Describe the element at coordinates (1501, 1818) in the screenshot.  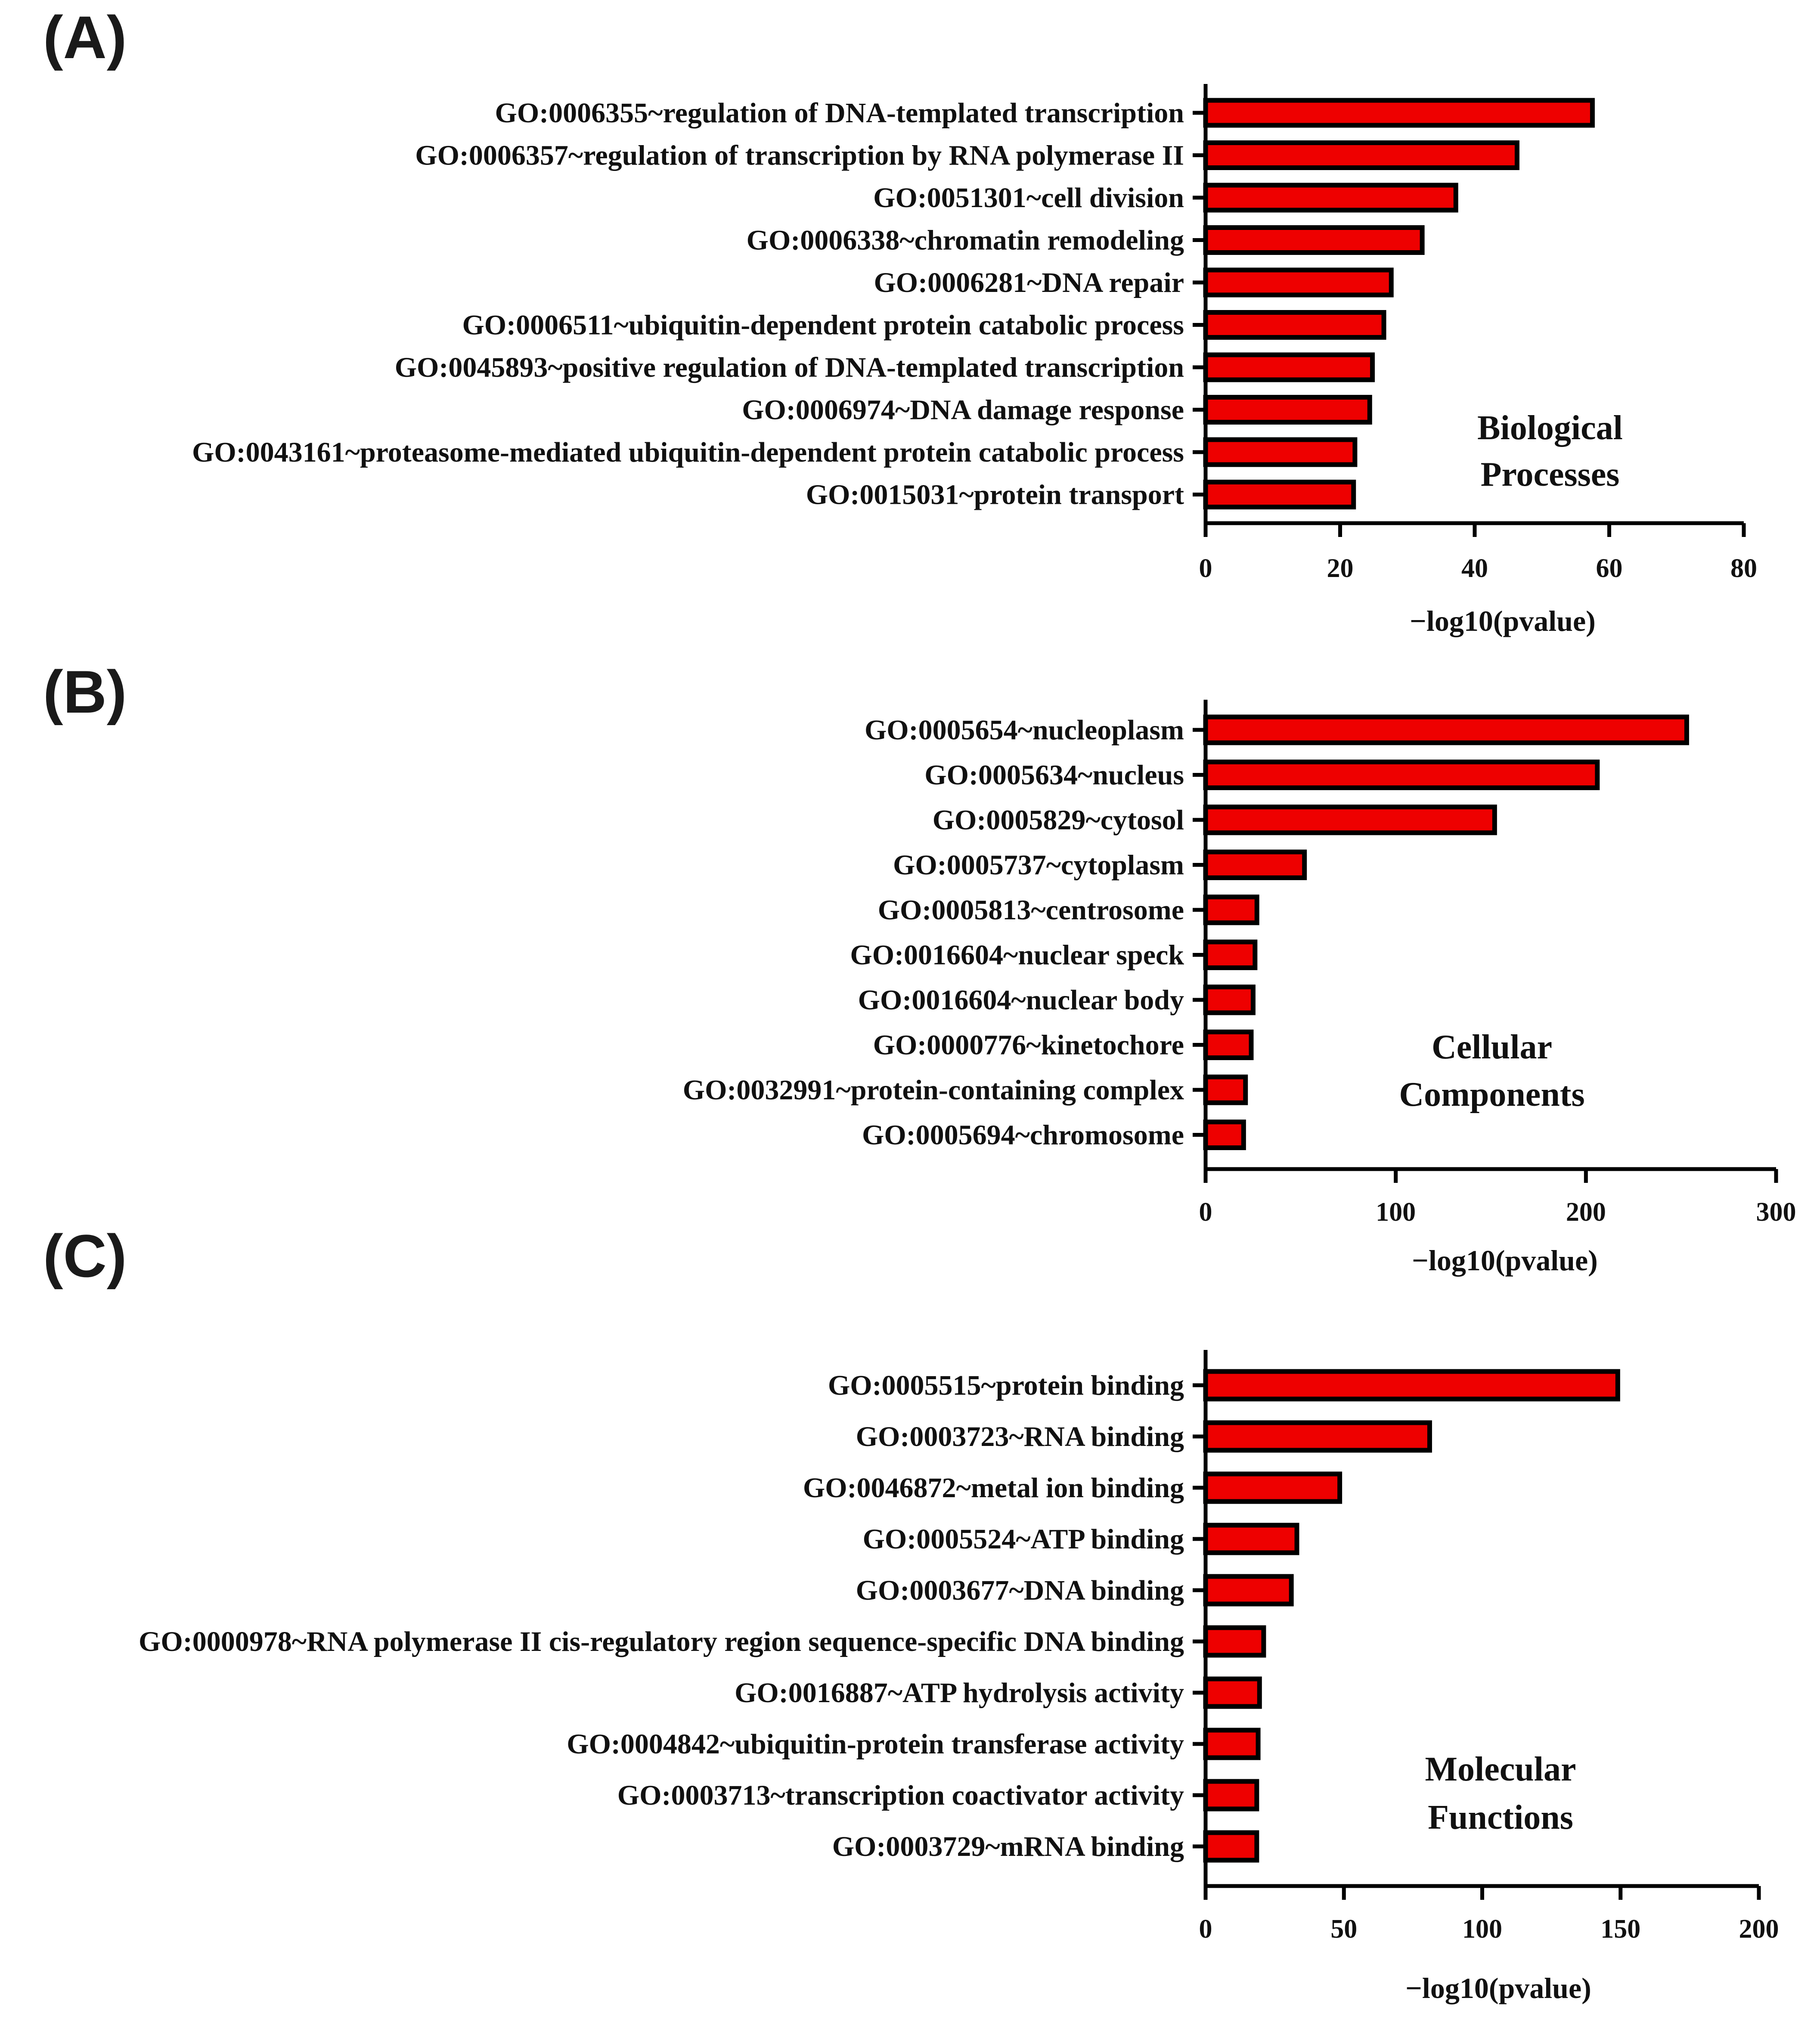
I see `panel-annotation: Functions` at that location.